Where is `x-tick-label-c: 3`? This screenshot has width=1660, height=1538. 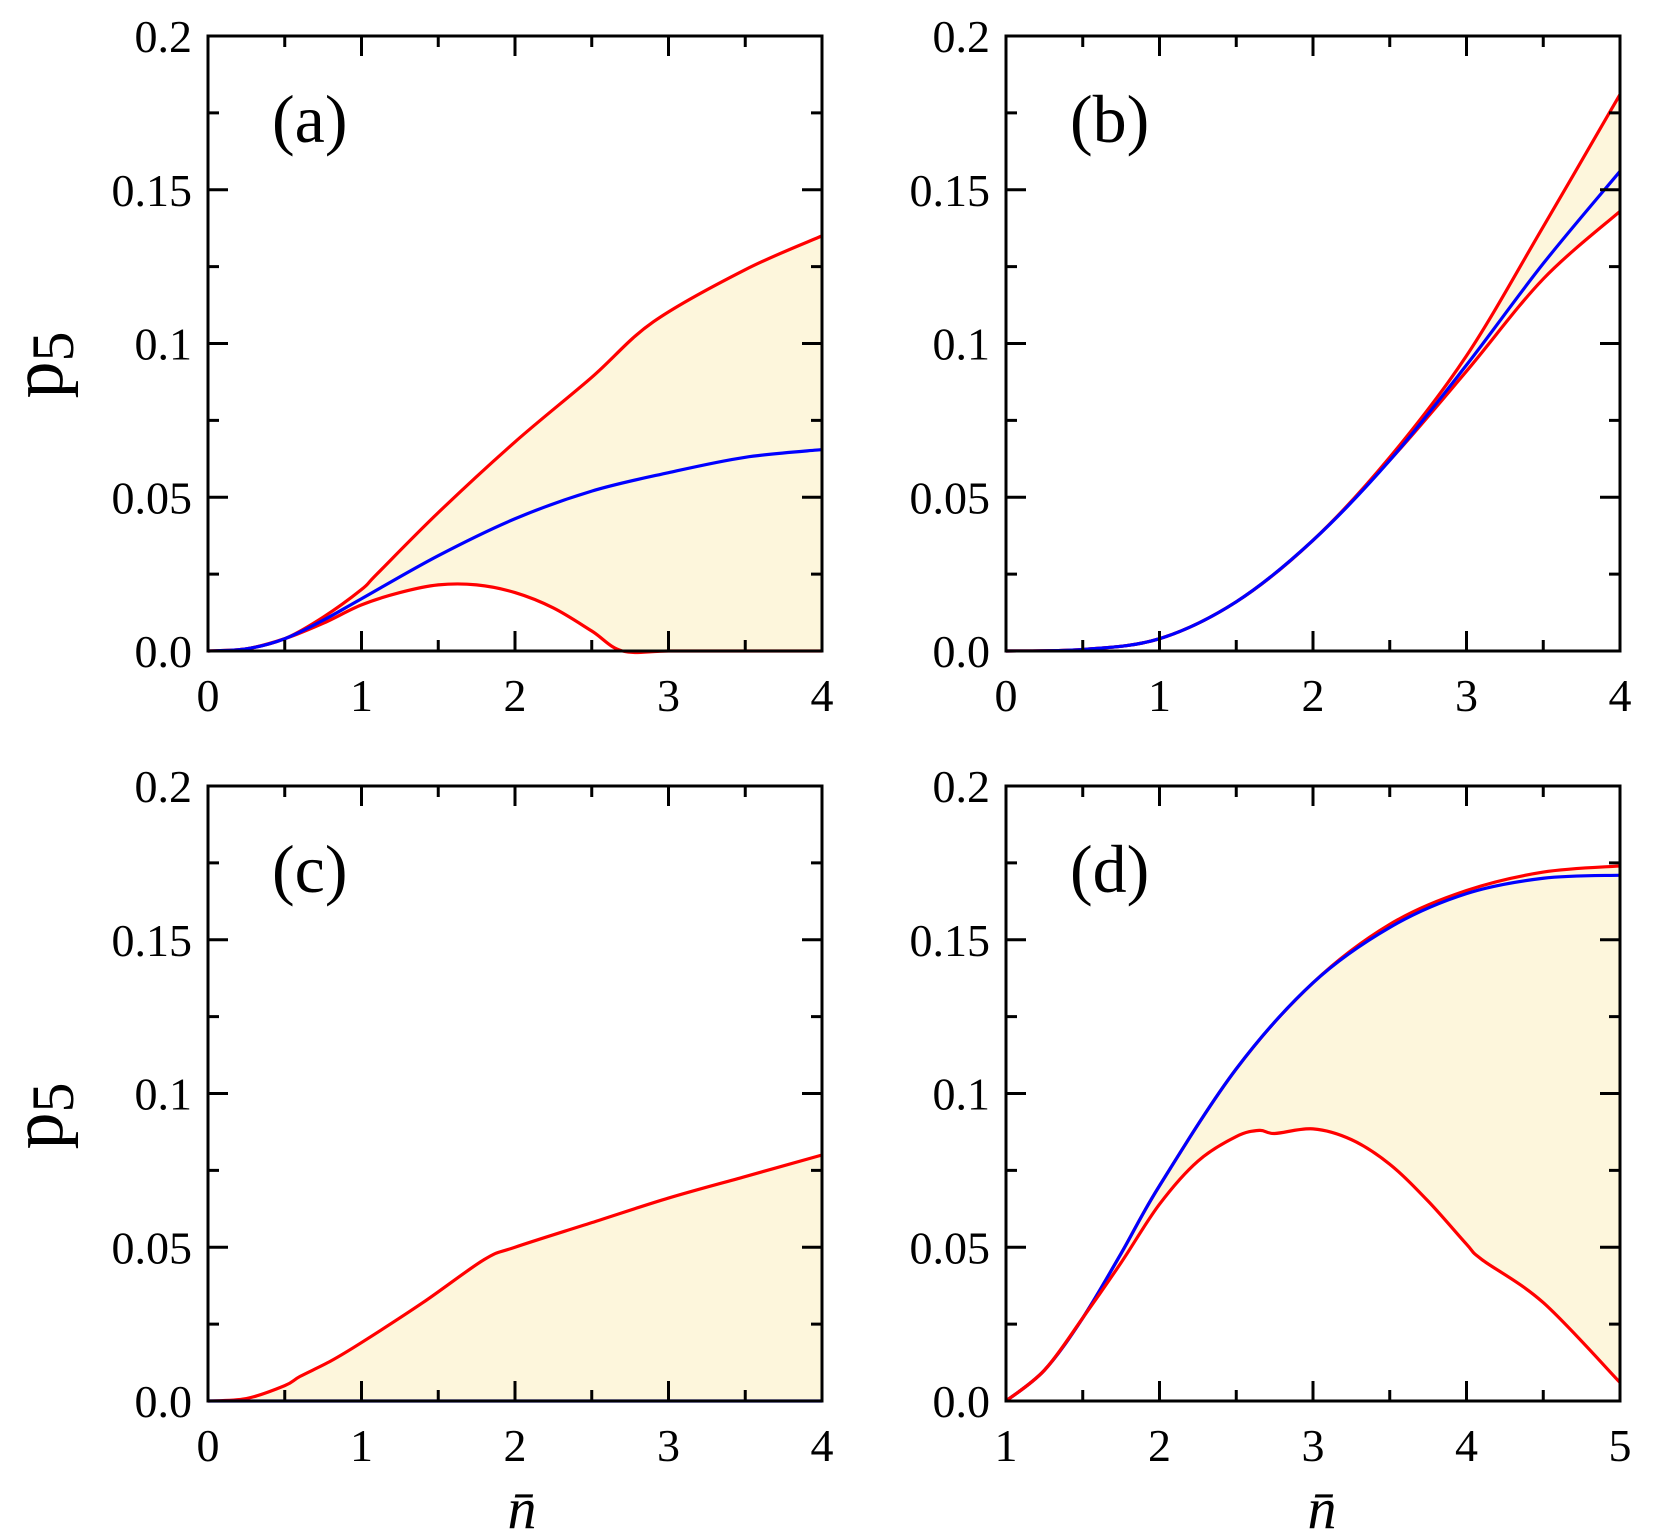
x-tick-label-c: 3 is located at coordinates (668, 1445).